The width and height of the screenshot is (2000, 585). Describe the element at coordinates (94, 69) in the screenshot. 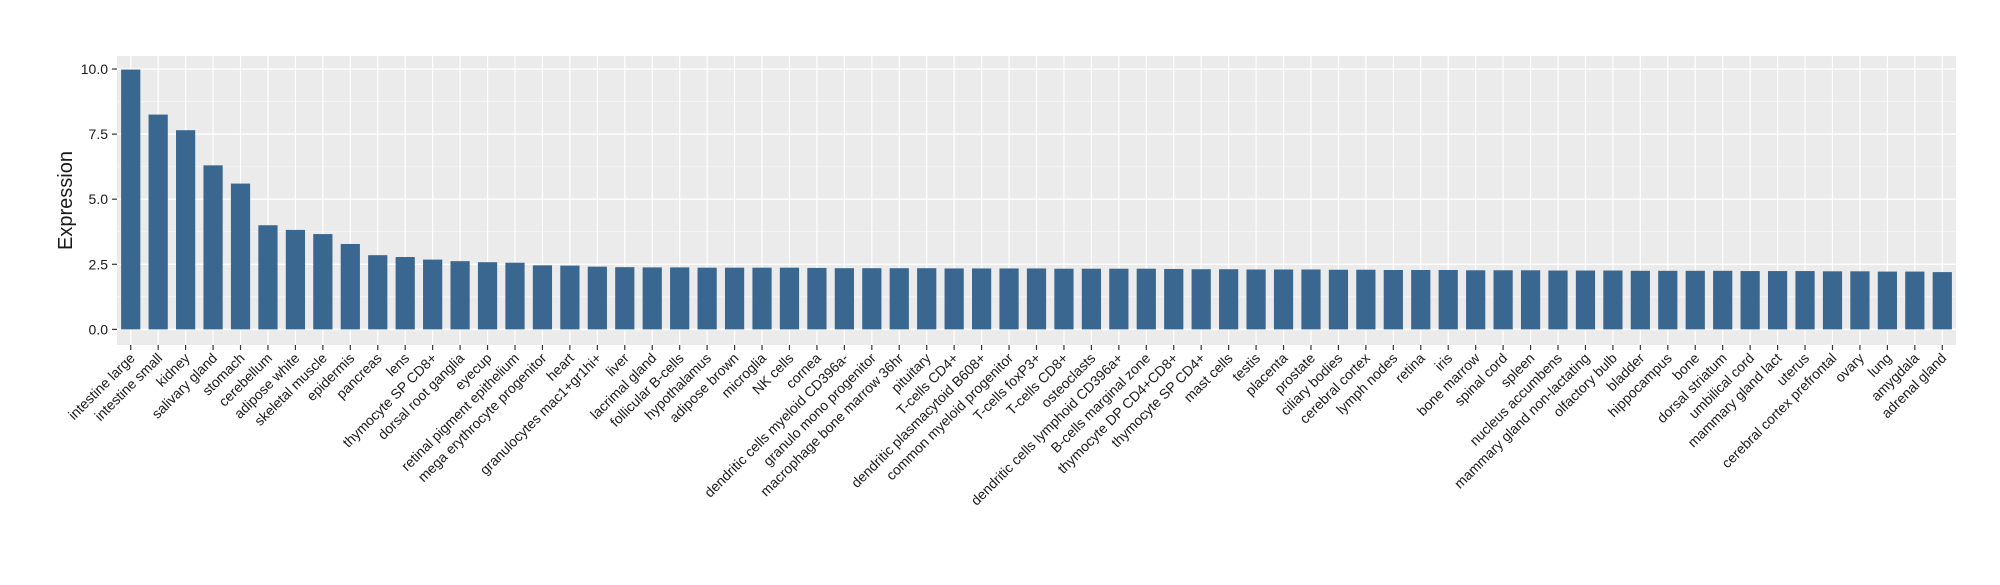

I see `y-tick-label: 10.0` at that location.